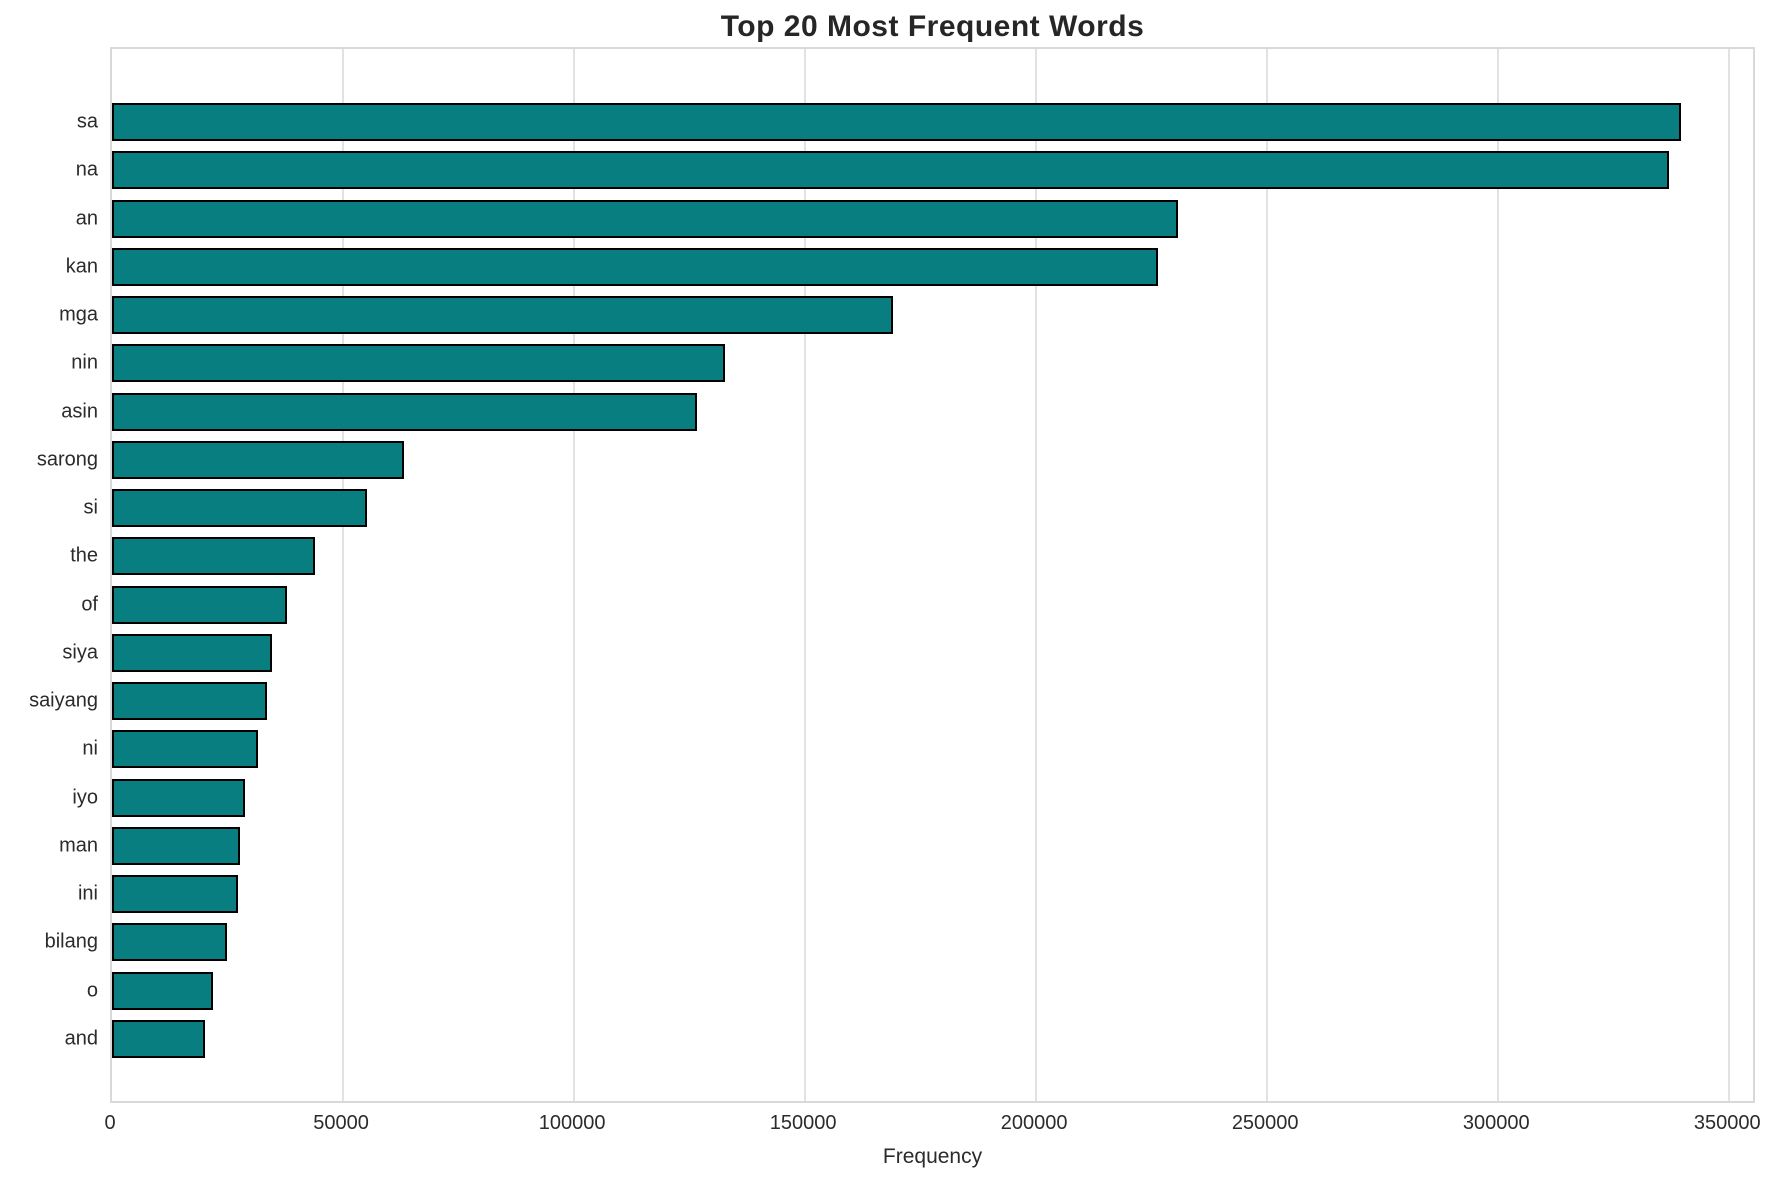 The height and width of the screenshot is (1185, 1780). What do you see at coordinates (912, 797) in the screenshot?
I see `bar-row: iyo` at bounding box center [912, 797].